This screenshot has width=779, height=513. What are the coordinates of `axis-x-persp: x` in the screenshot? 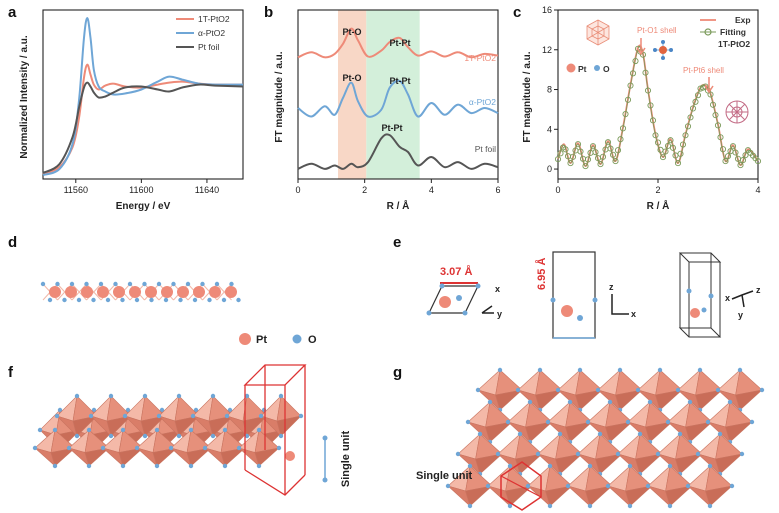 It's located at (727, 298).